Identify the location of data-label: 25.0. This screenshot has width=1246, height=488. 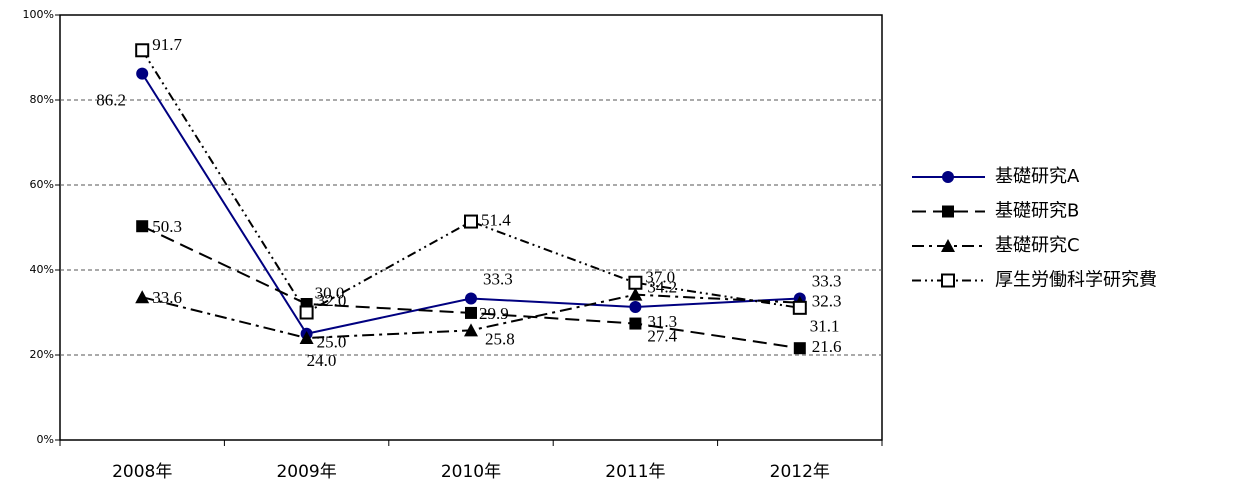
(332, 342).